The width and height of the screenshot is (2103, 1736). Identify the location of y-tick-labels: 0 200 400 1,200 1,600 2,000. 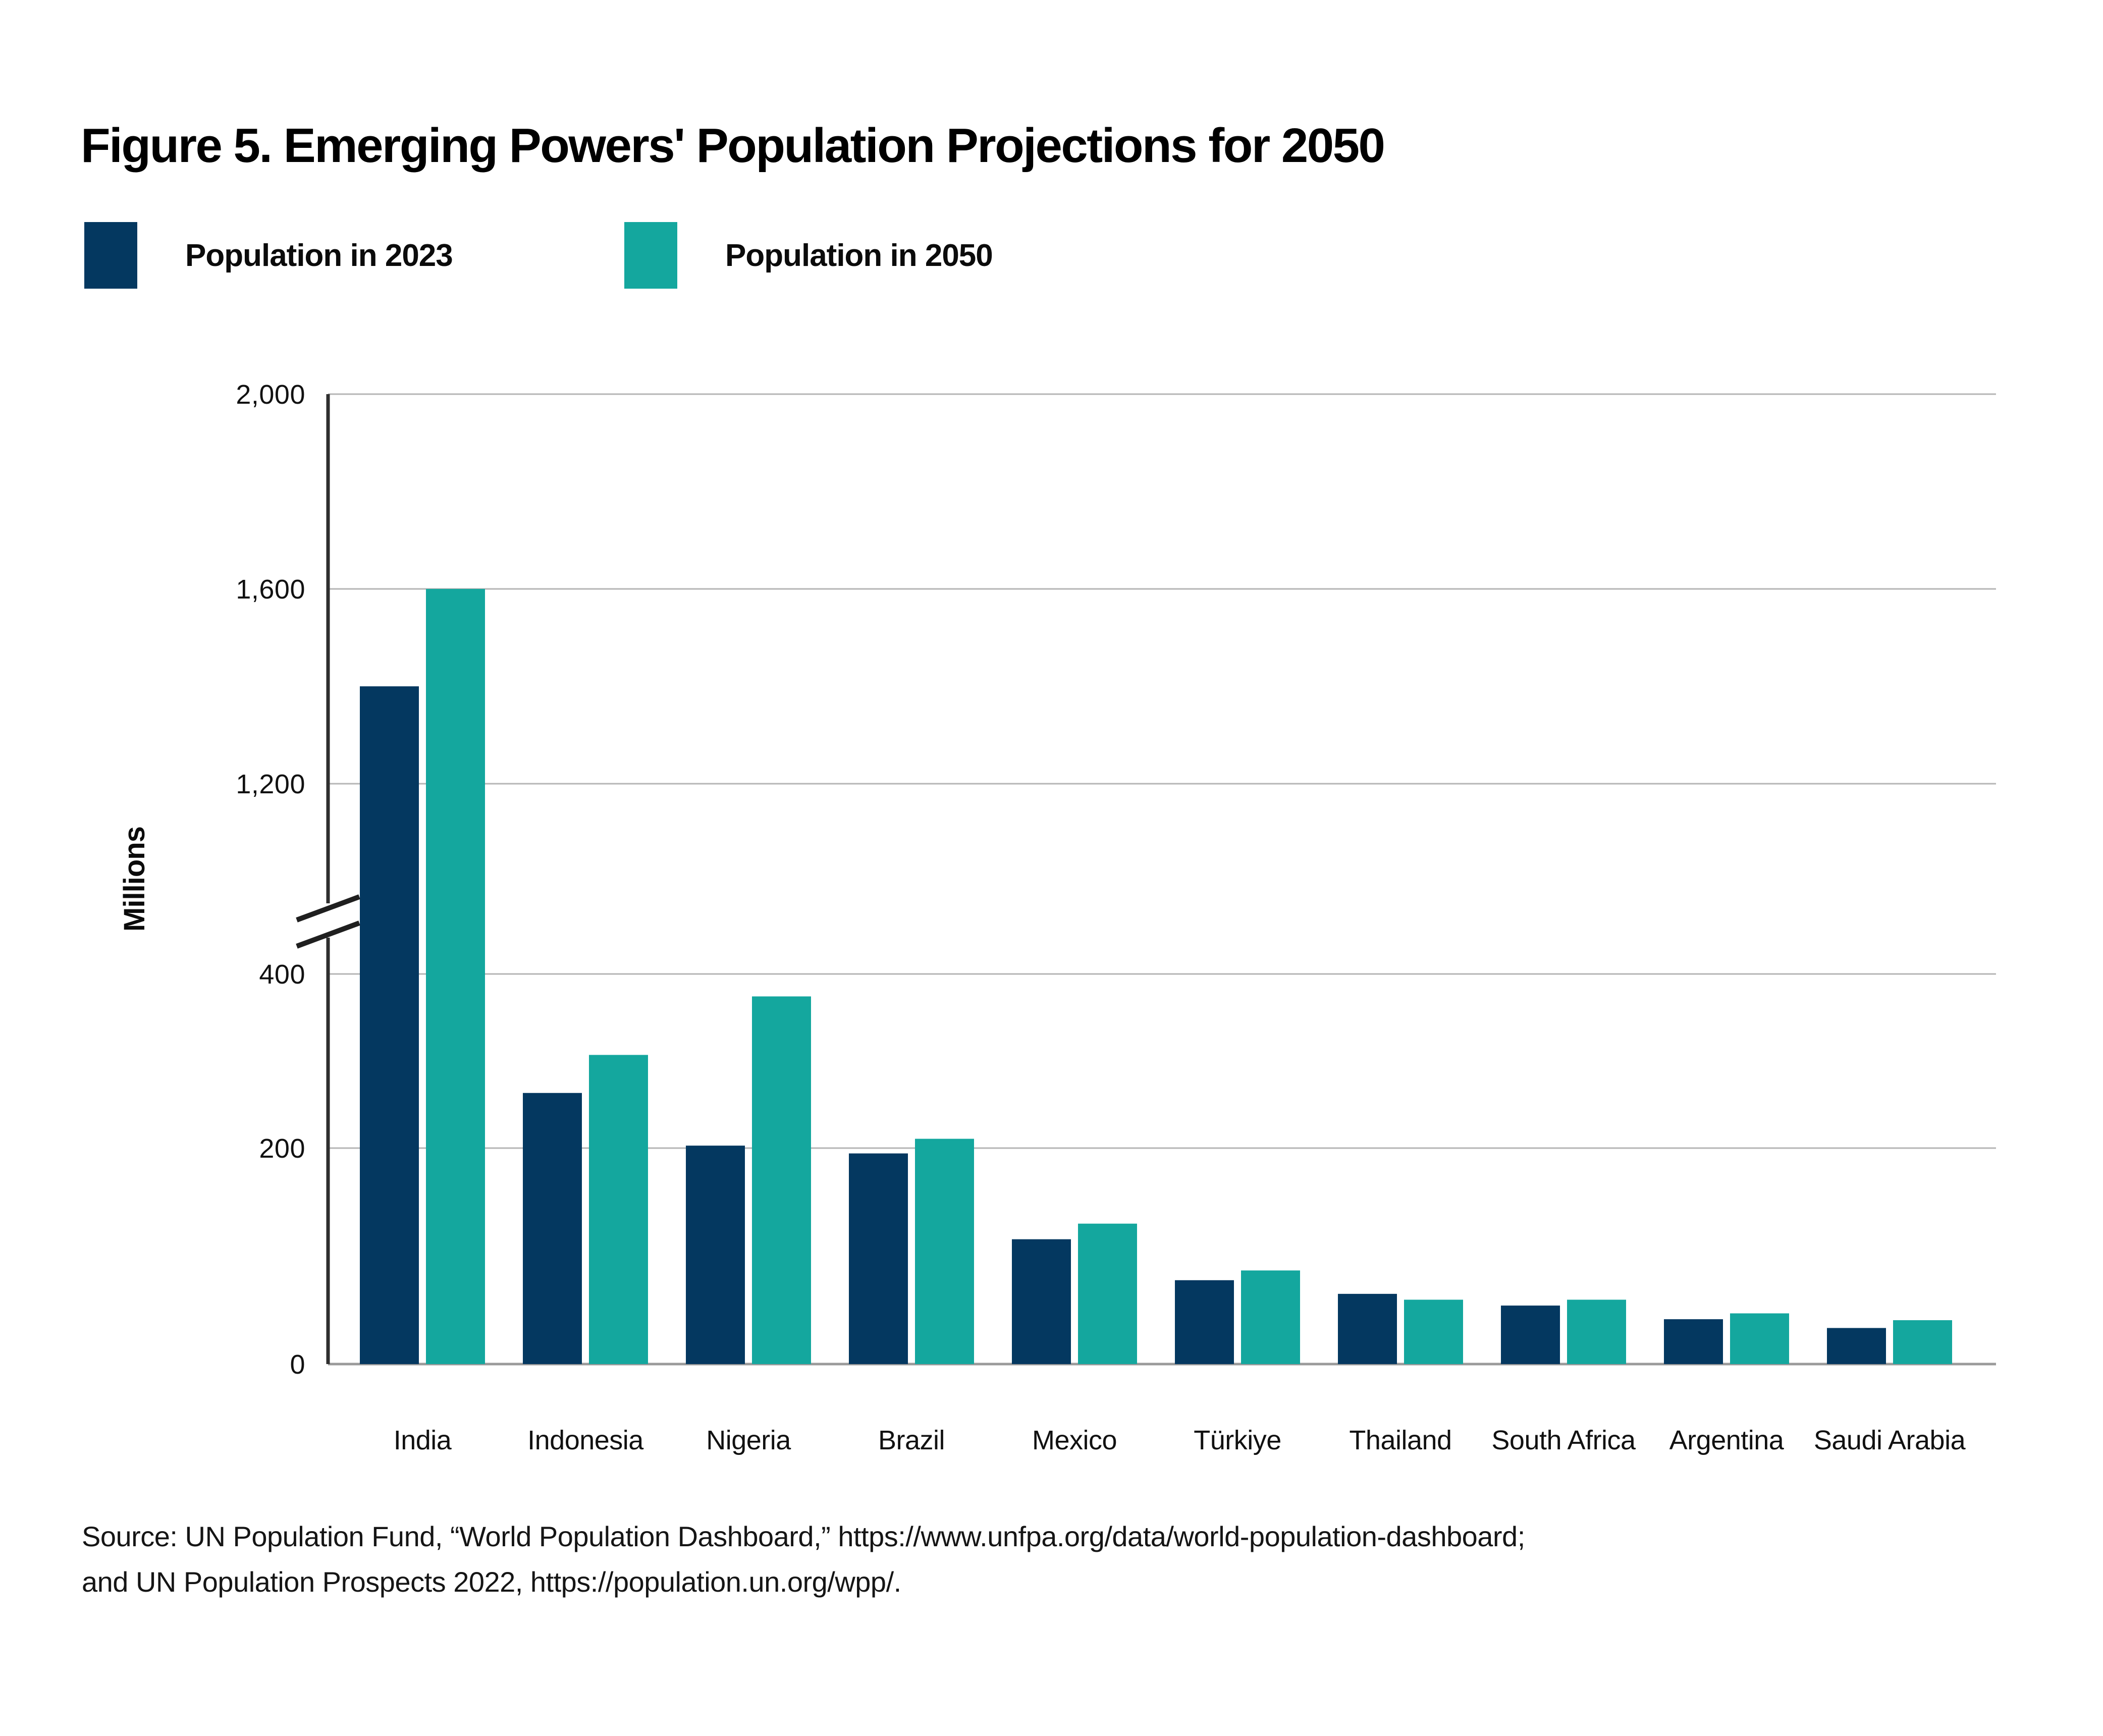
(270, 879).